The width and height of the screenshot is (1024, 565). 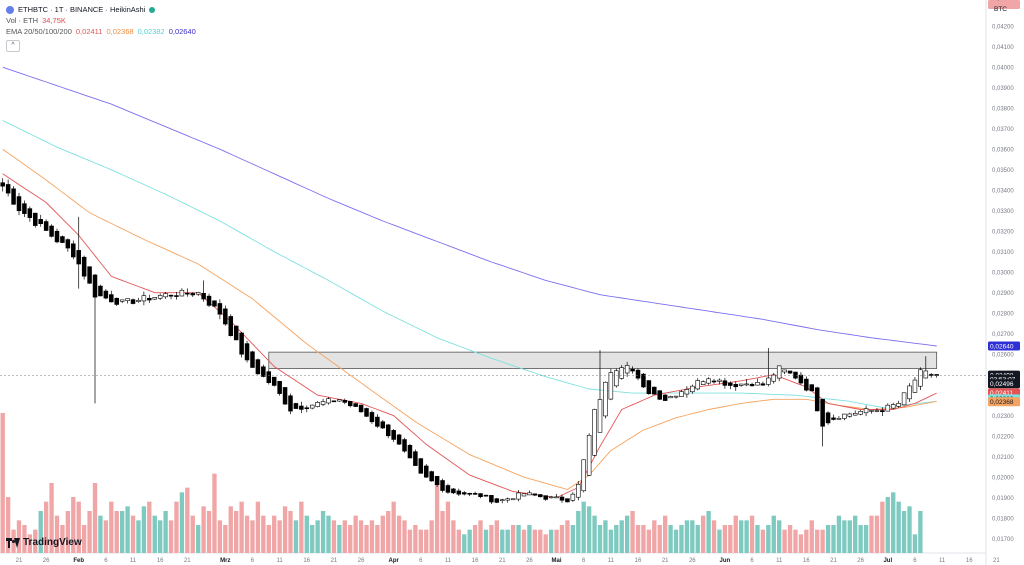 What do you see at coordinates (1003, 151) in the screenshot?
I see `y-tick-label: 0,03600` at bounding box center [1003, 151].